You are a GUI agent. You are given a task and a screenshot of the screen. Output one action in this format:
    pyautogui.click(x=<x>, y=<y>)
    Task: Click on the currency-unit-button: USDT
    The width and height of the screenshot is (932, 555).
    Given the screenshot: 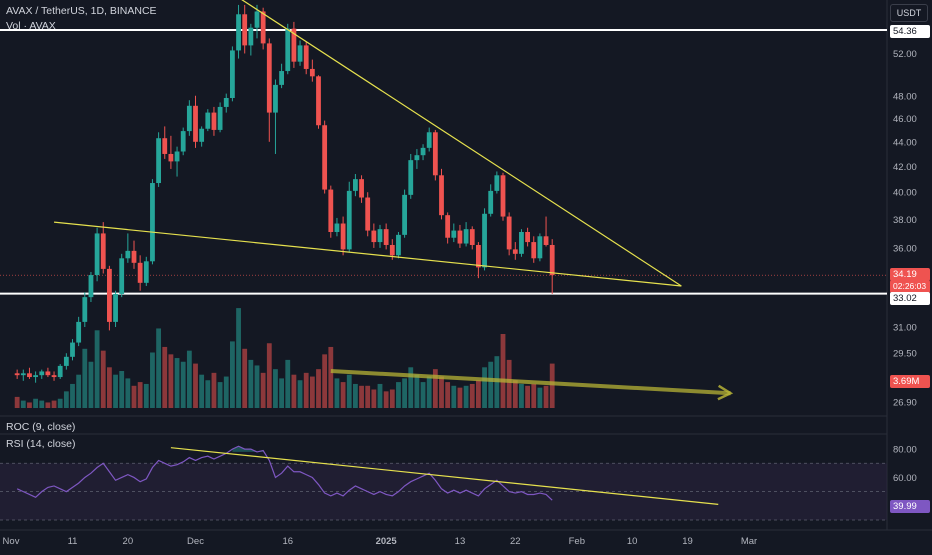 What is the action you would take?
    pyautogui.click(x=909, y=13)
    